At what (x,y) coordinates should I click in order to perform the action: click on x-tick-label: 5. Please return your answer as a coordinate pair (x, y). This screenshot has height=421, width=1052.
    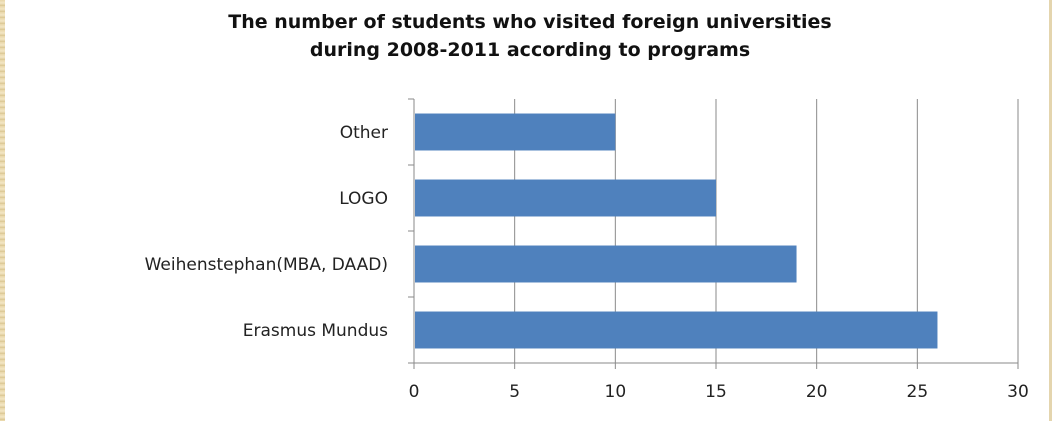
    Looking at the image, I should click on (514, 392).